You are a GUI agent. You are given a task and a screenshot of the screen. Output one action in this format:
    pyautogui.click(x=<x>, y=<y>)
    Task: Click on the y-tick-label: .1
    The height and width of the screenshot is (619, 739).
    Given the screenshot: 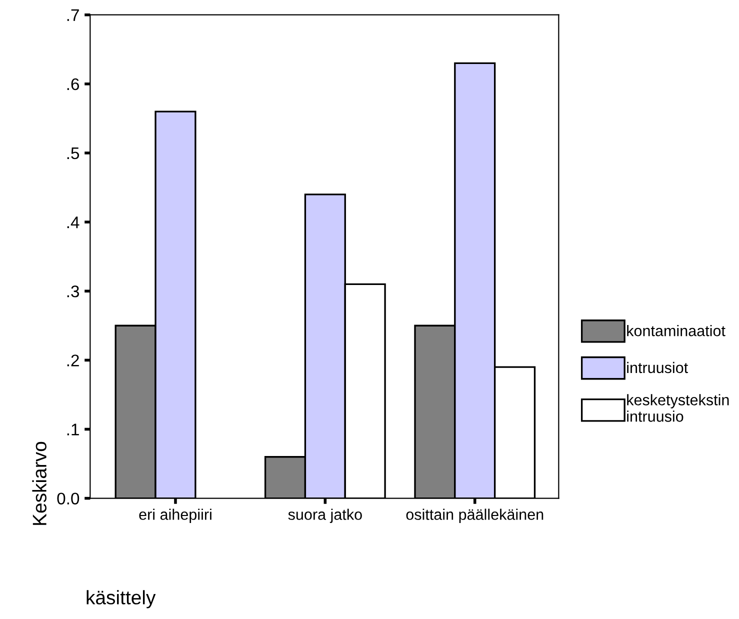 What is the action you would take?
    pyautogui.click(x=73, y=430)
    